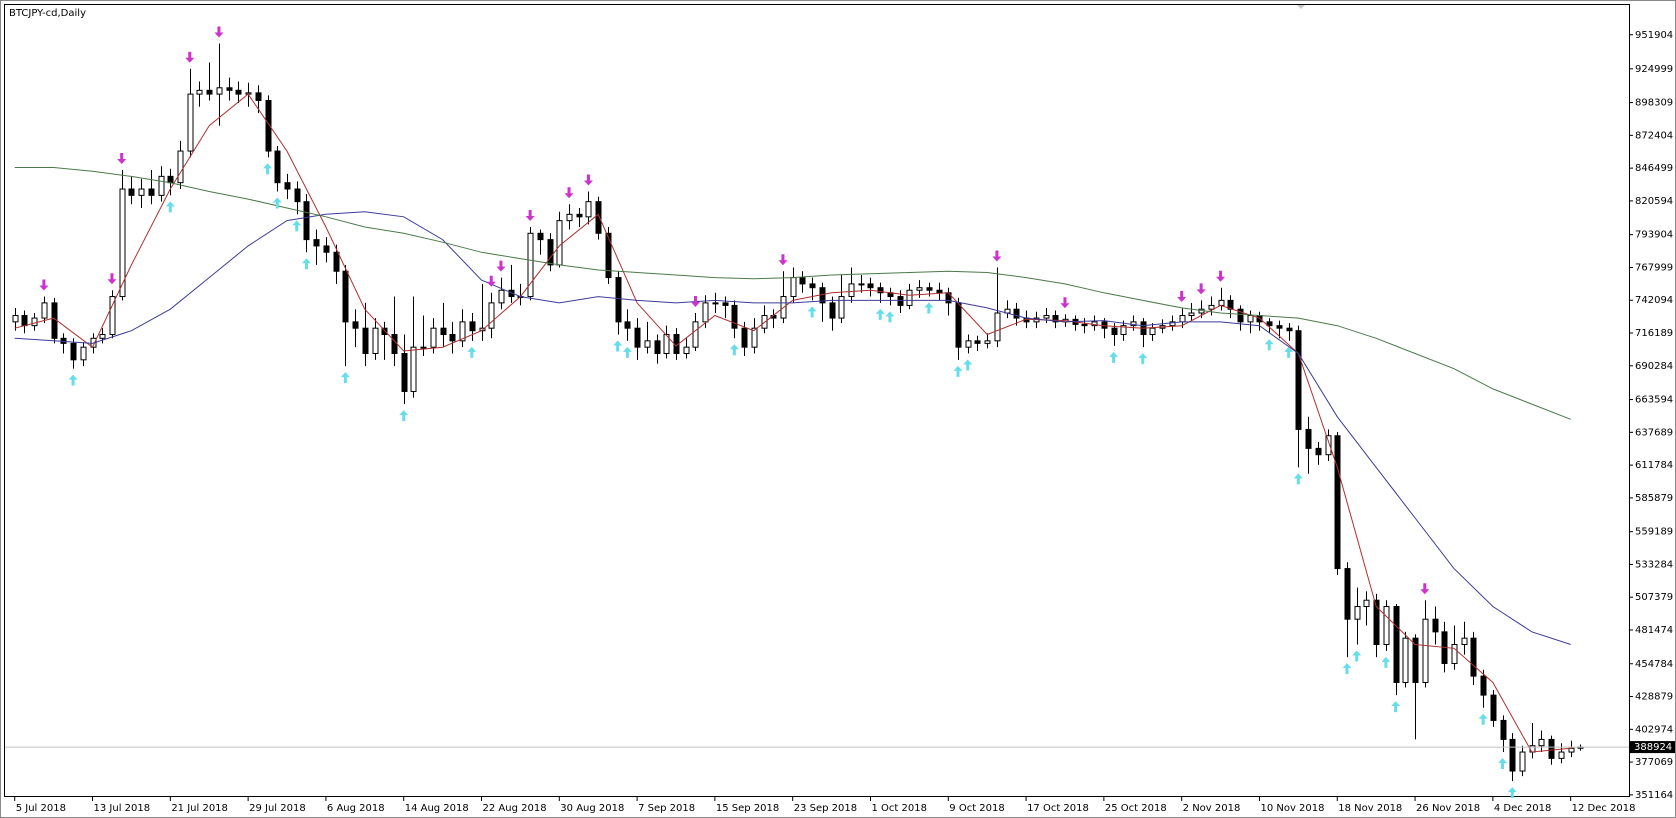  What do you see at coordinates (1654, 465) in the screenshot?
I see `y-tick-label: 611784` at bounding box center [1654, 465].